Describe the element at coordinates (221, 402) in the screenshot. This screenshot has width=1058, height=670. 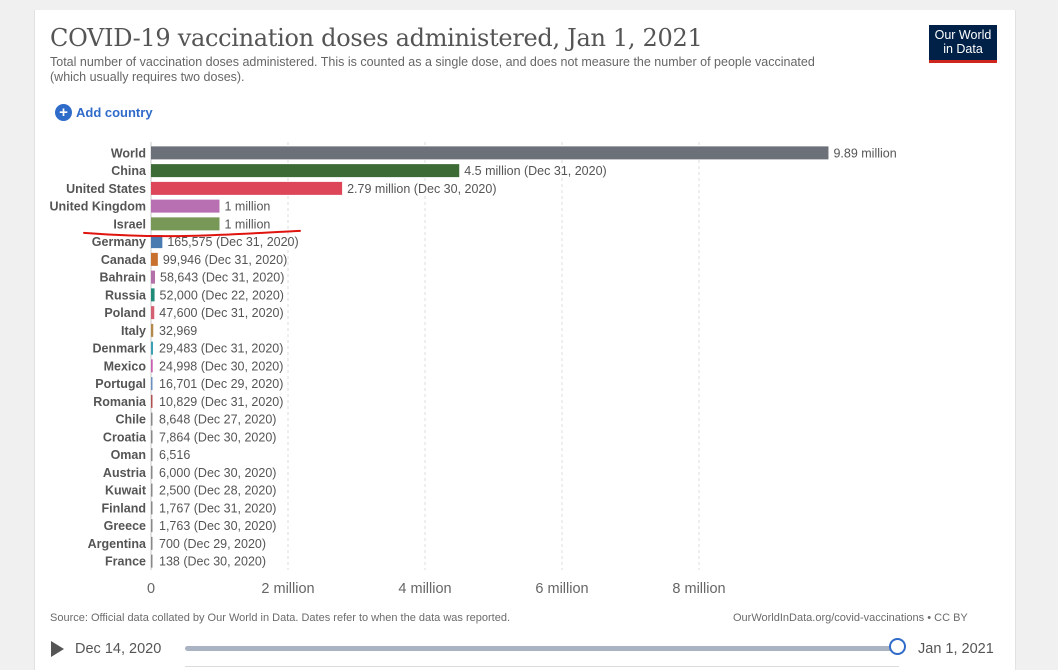
I see `value-label: 10,829 (Dec 31, 2020)` at that location.